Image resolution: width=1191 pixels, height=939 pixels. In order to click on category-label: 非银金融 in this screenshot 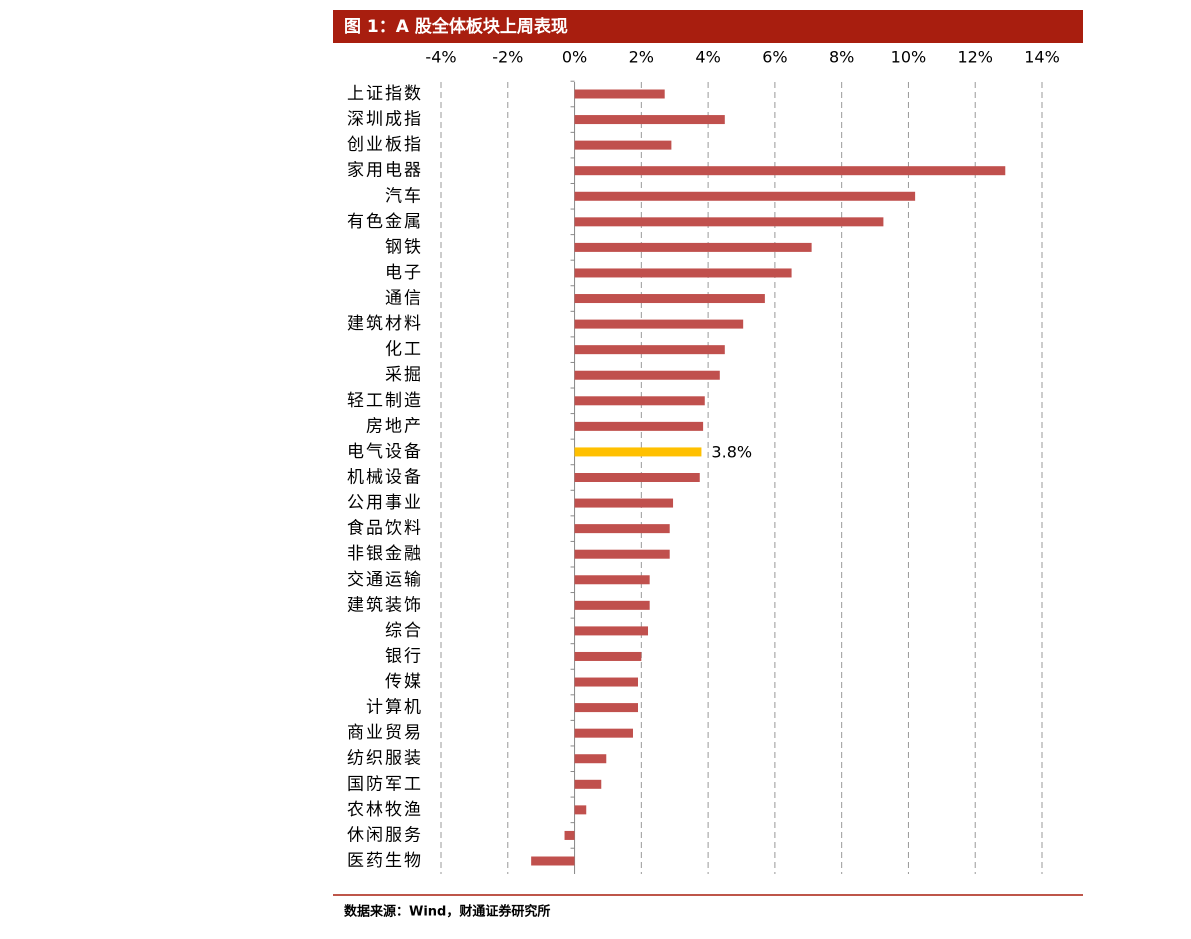, I will do `click(385, 554)`.